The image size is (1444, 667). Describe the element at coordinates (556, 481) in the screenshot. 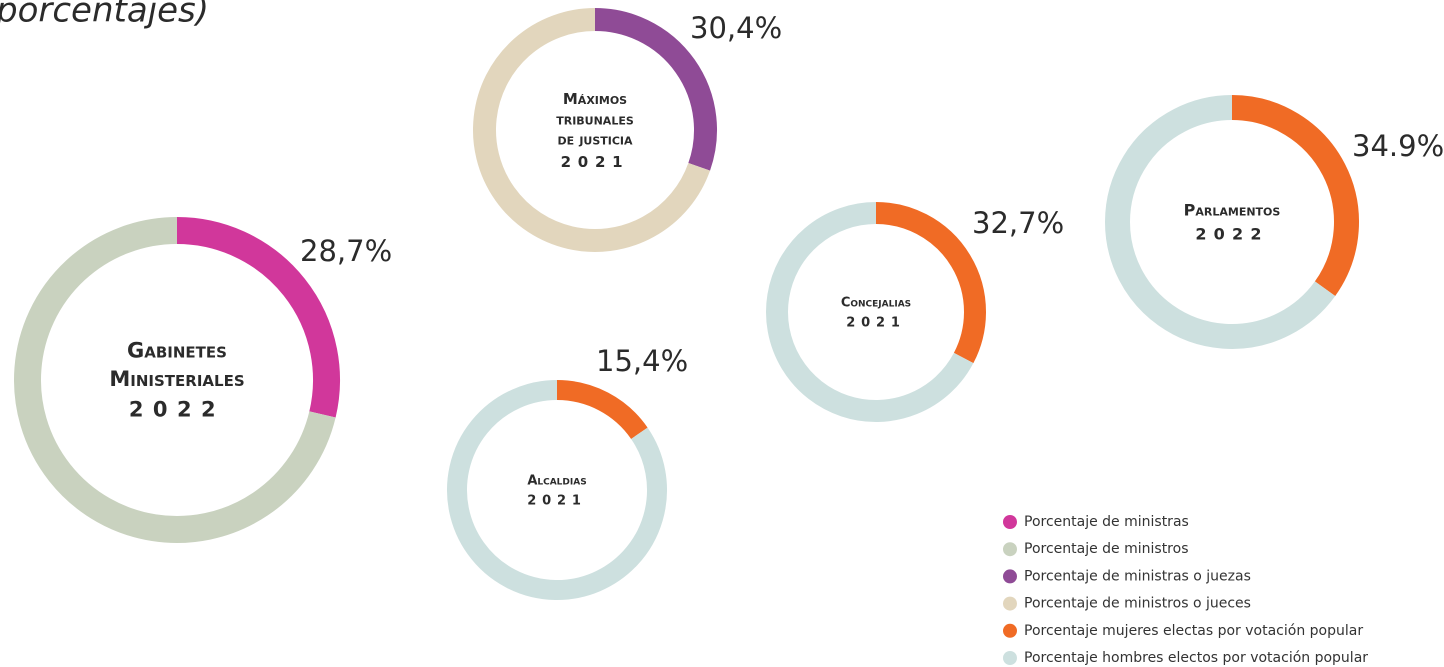

I see `center-title: Alcaldias` at that location.